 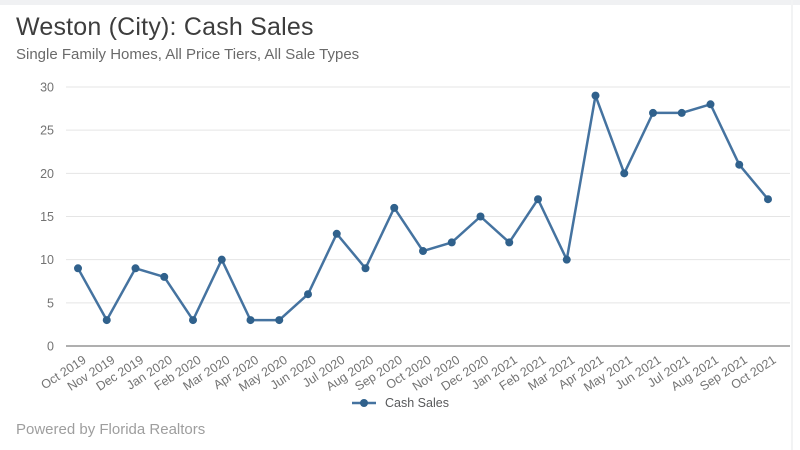 I want to click on legend-label: Cash Sales, so click(x=417, y=403).